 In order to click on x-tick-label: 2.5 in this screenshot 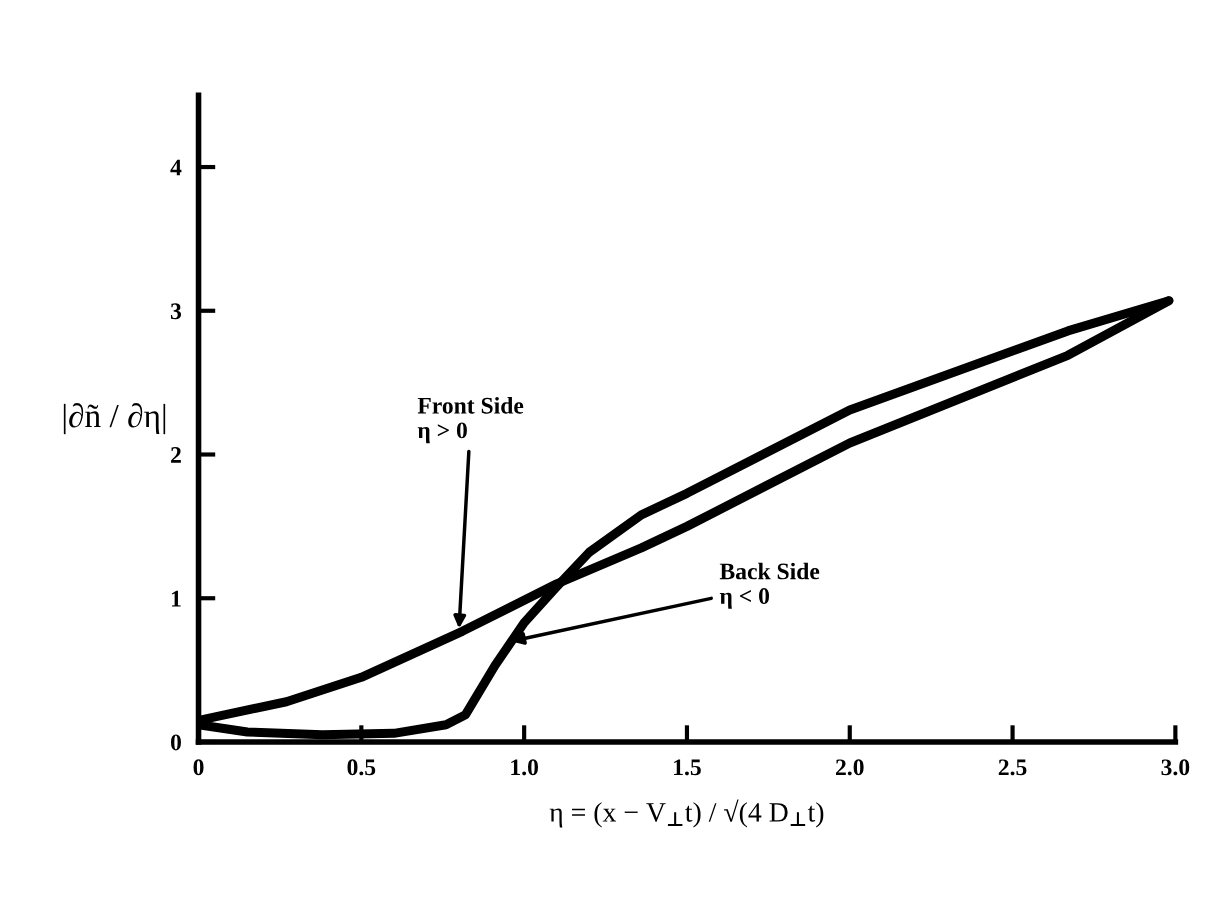, I will do `click(1012, 767)`.